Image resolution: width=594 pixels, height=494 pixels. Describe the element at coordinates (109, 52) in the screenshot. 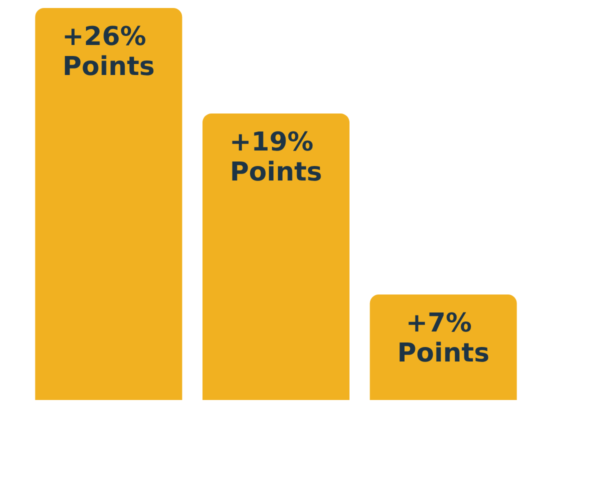

I see `data-label: +26% Points` at that location.